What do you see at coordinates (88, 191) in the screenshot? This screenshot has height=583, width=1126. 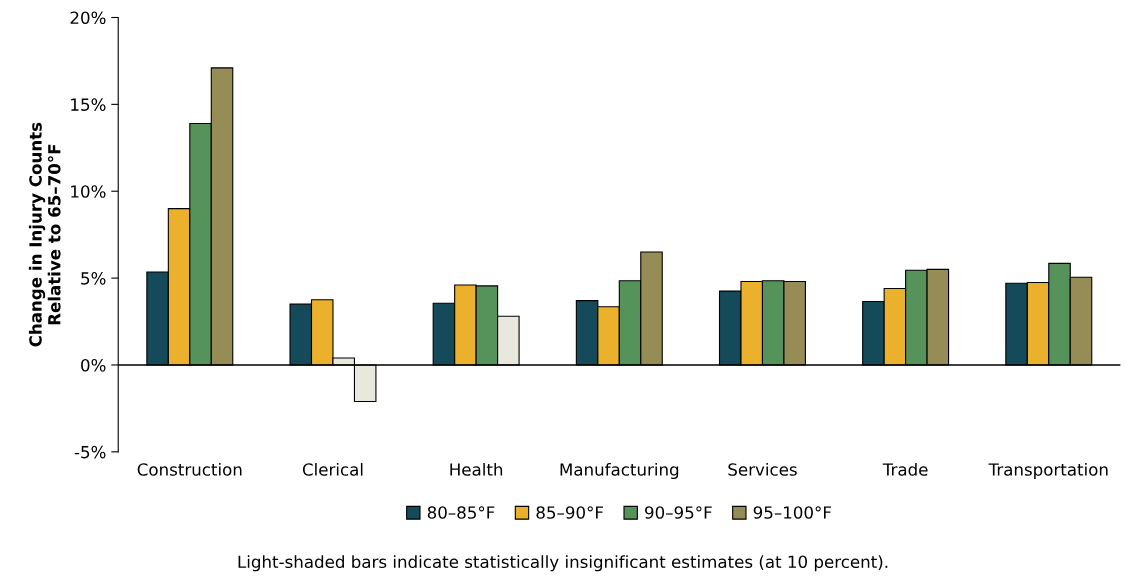 I see `y-tick-label: 10%` at bounding box center [88, 191].